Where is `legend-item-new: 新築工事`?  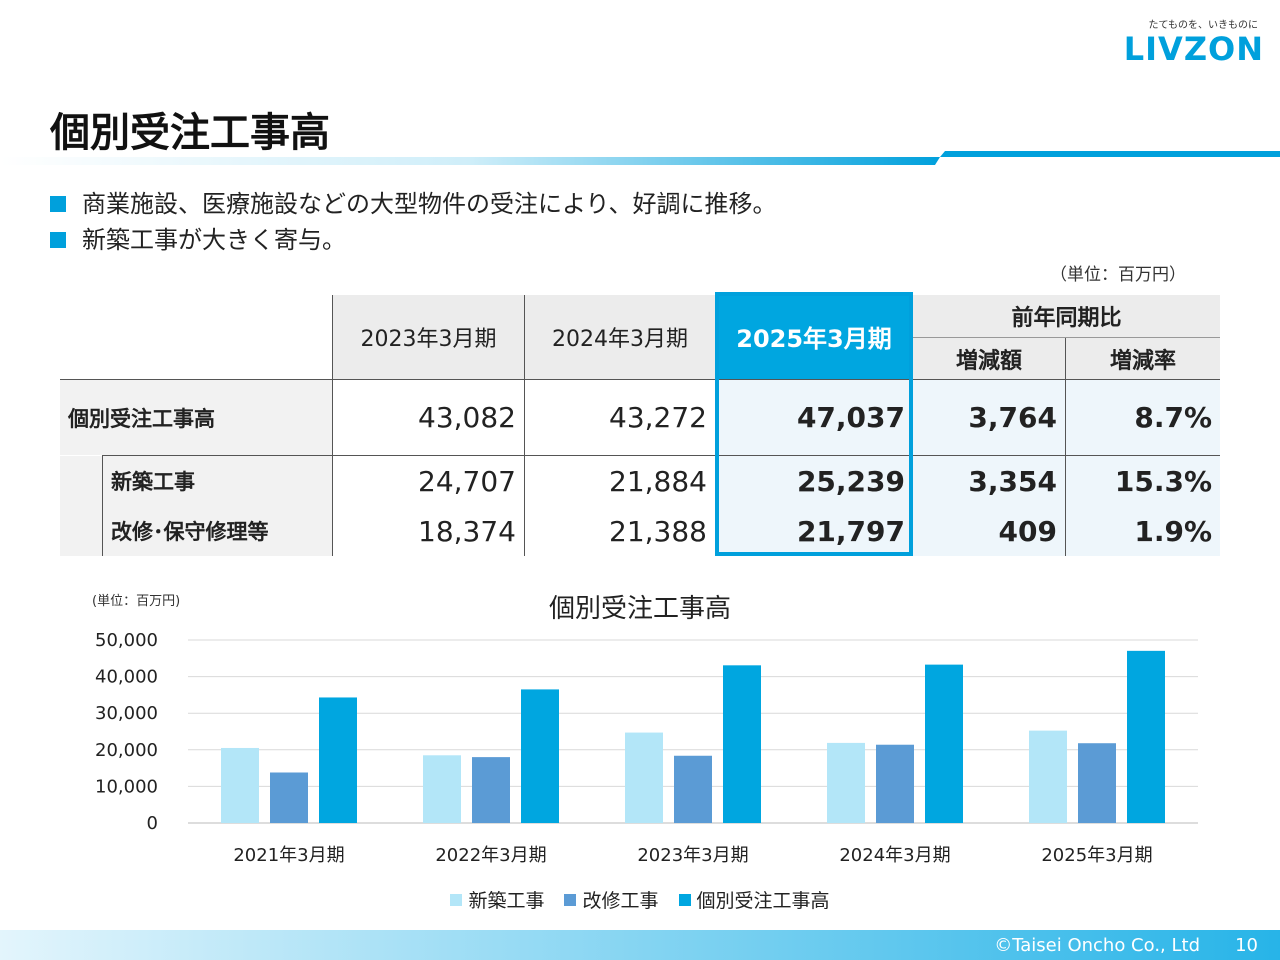
legend-item-new: 新築工事 is located at coordinates (497, 899).